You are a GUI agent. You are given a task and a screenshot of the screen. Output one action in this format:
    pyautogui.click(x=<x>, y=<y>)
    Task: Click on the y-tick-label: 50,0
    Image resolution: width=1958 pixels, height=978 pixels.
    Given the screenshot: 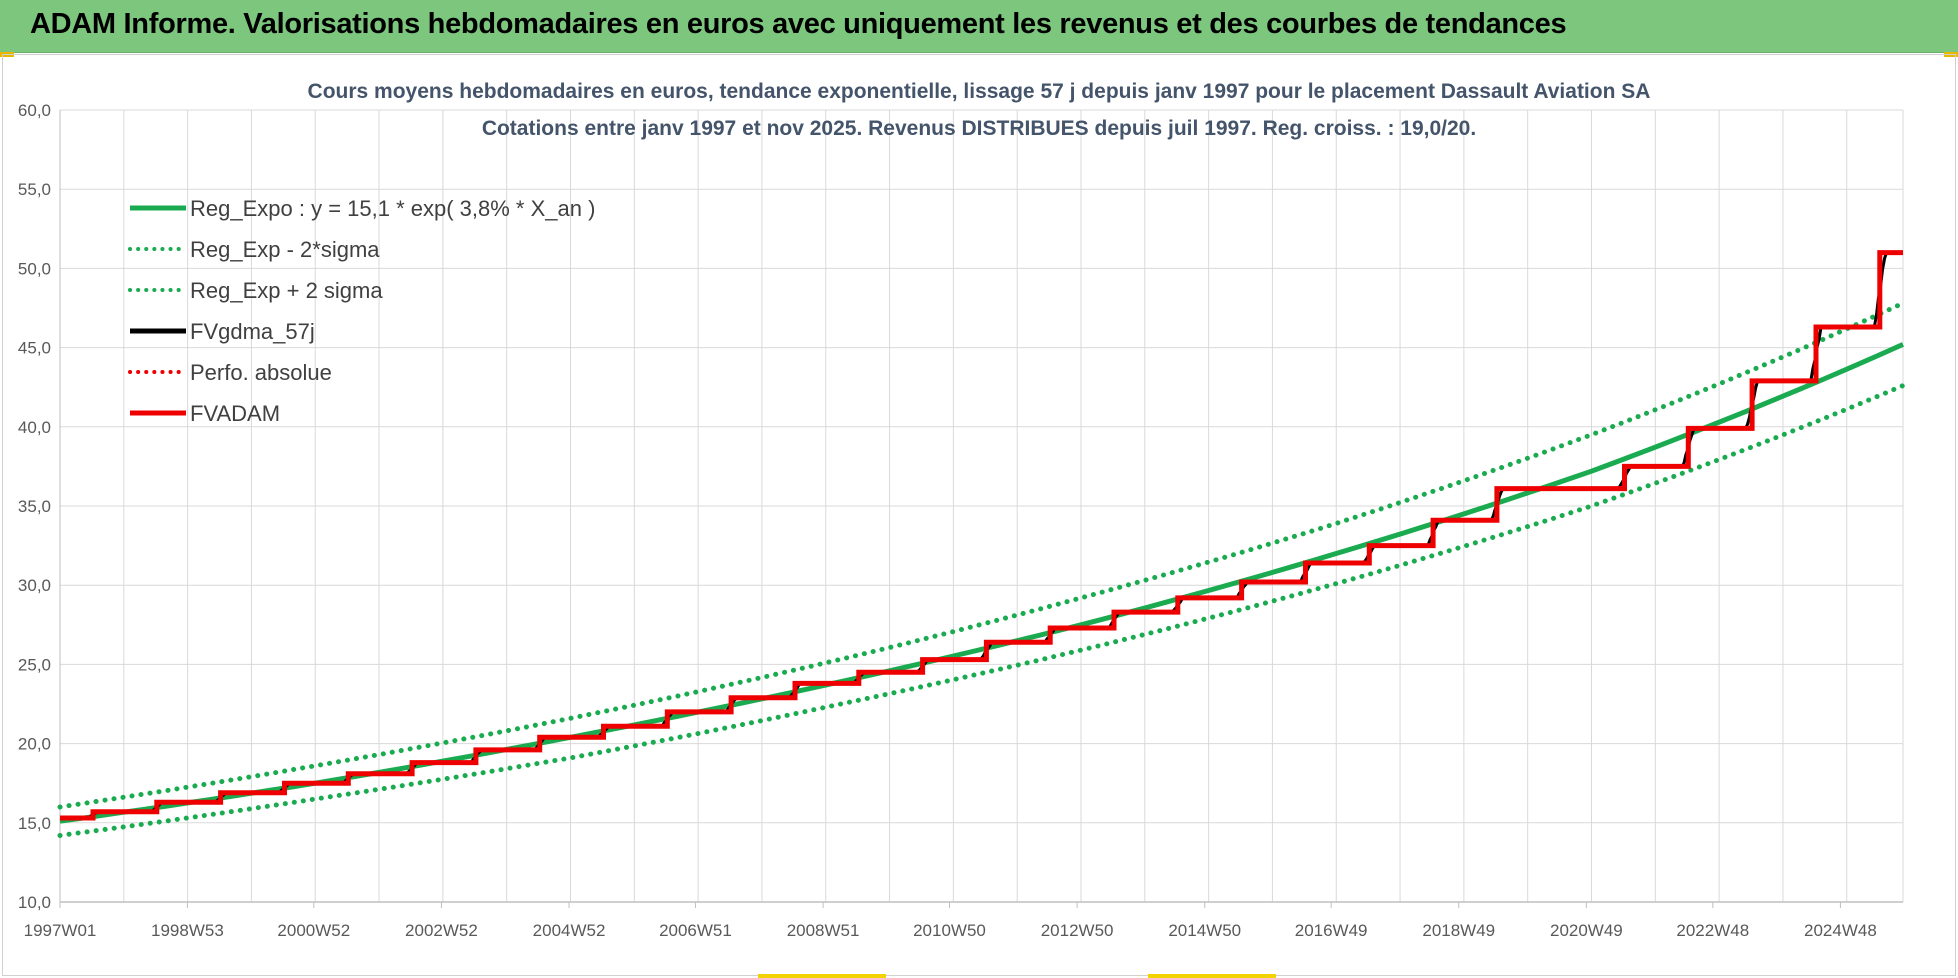 What is the action you would take?
    pyautogui.click(x=34, y=268)
    